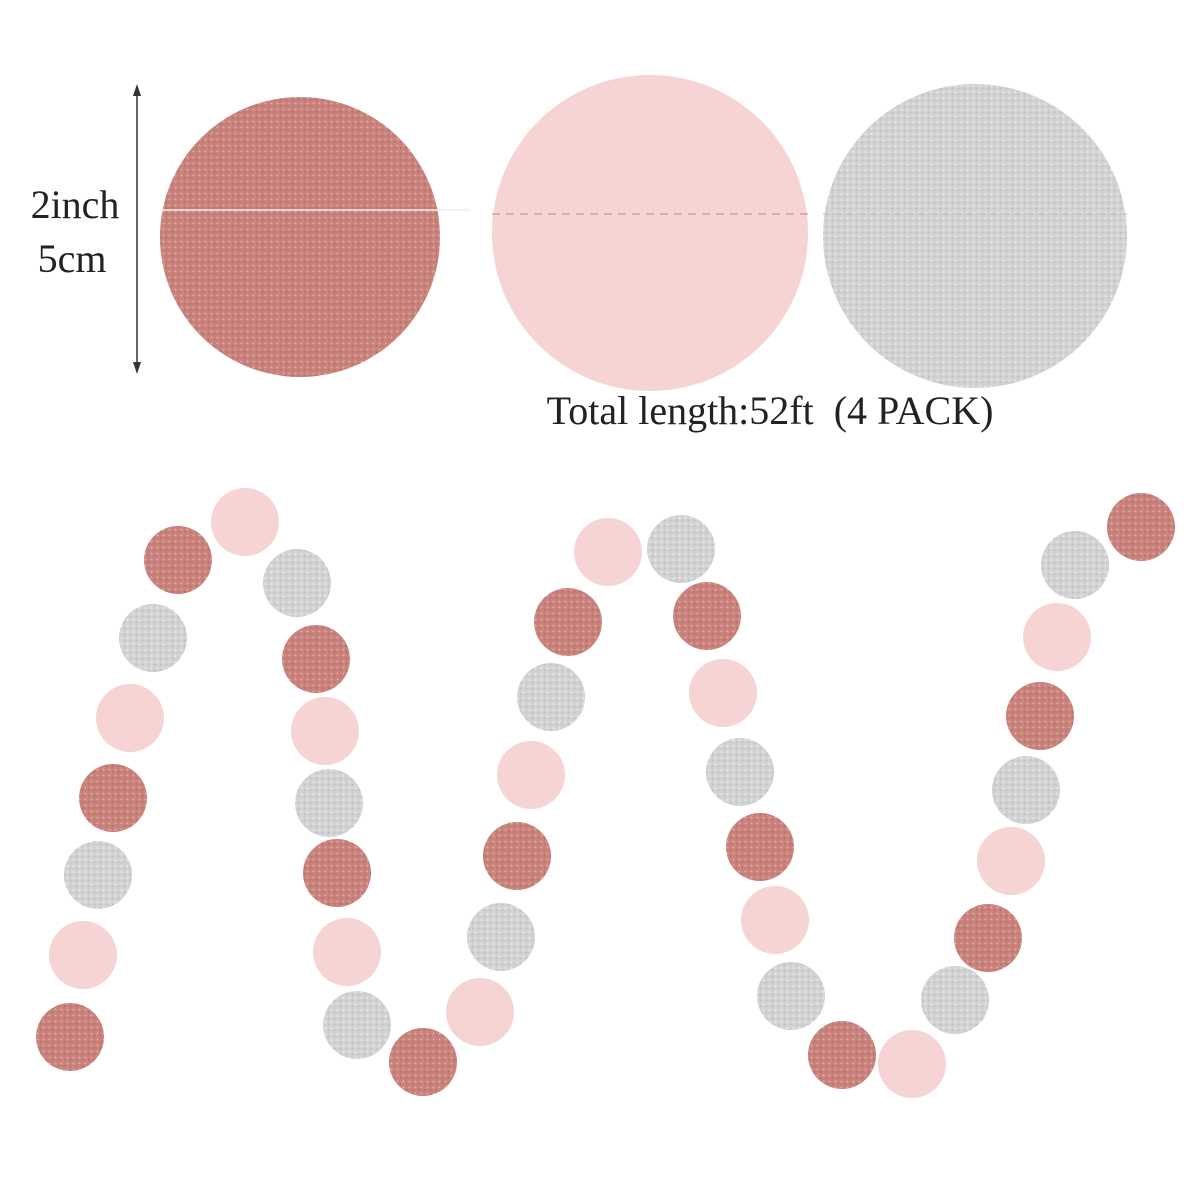 The image size is (1200, 1200). Describe the element at coordinates (770, 410) in the screenshot. I see `caption: Total length:52ft (4 PACK)` at that location.